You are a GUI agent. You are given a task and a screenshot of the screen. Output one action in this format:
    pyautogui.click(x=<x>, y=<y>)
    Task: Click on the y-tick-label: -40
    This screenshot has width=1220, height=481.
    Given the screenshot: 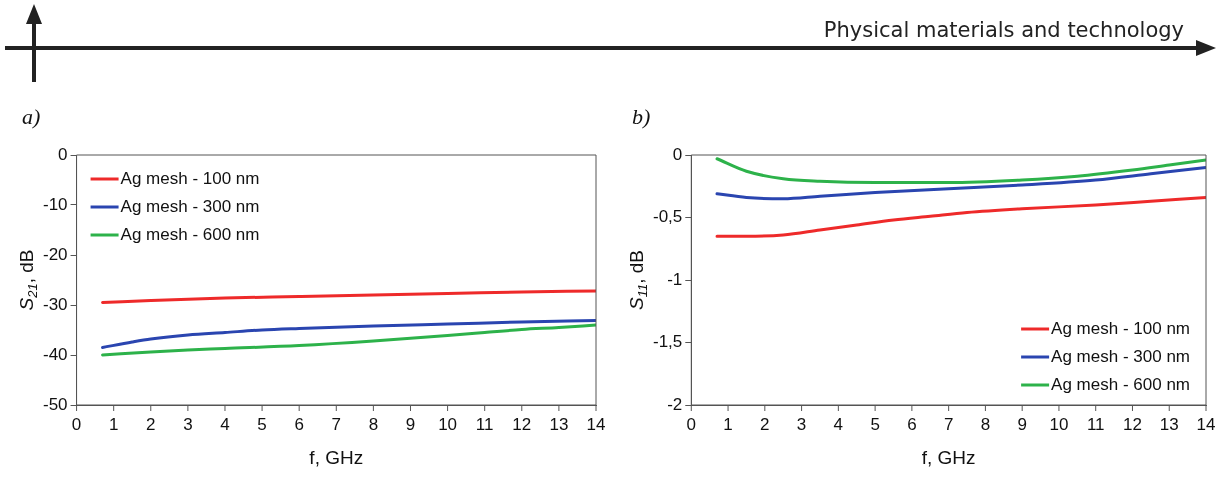 What is the action you would take?
    pyautogui.click(x=55, y=354)
    